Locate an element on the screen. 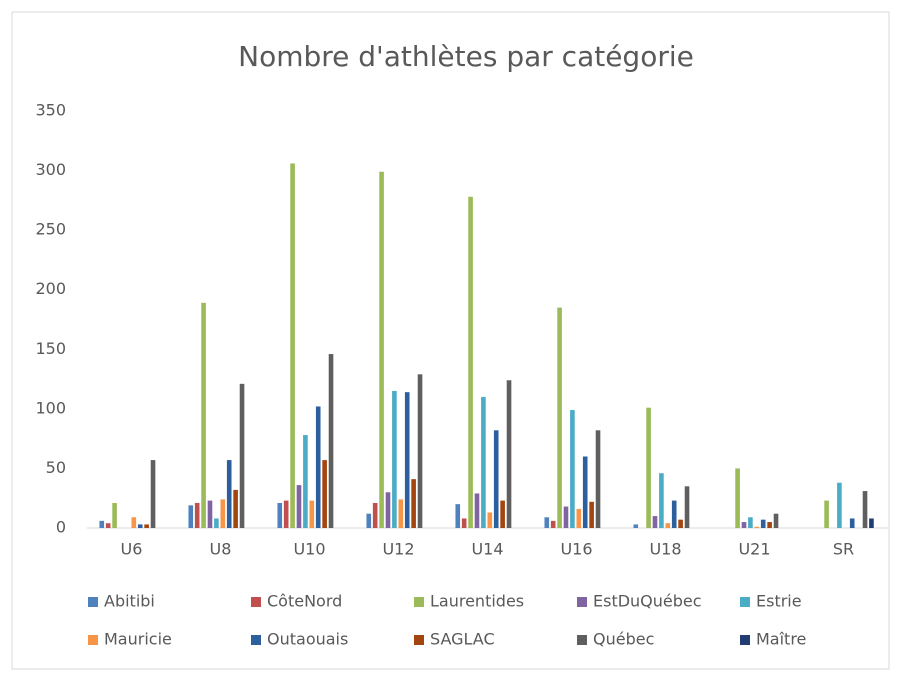  legend-label: Maître is located at coordinates (781, 639).